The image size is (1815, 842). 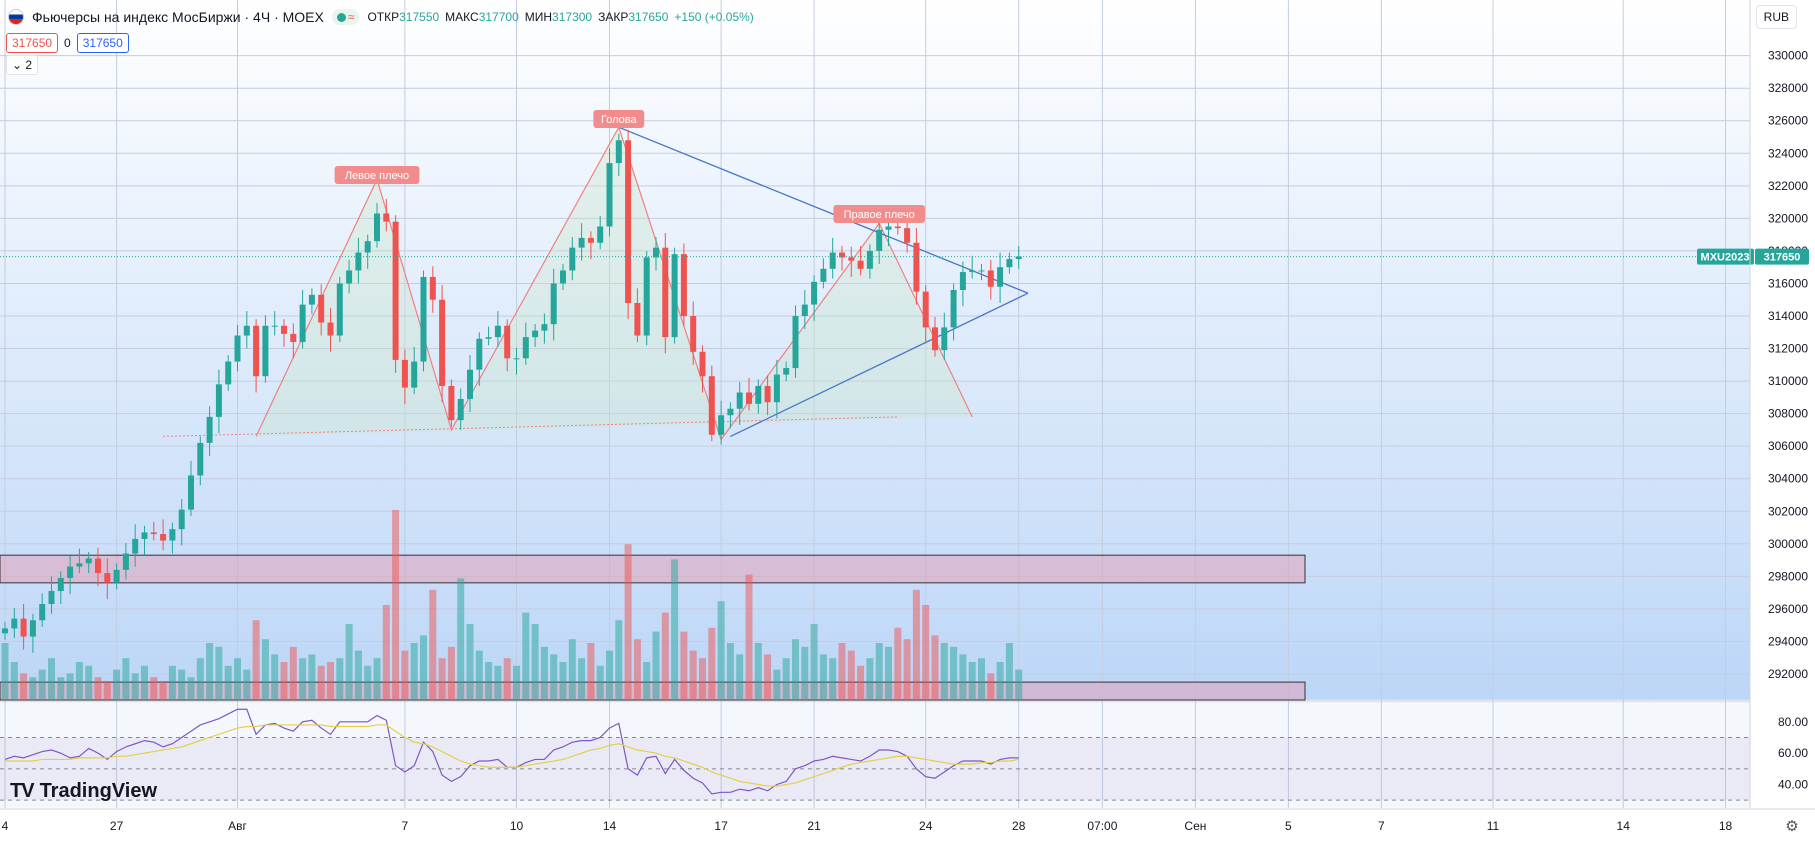 I want to click on change-value: +150 (+0.05%), so click(x=714, y=17).